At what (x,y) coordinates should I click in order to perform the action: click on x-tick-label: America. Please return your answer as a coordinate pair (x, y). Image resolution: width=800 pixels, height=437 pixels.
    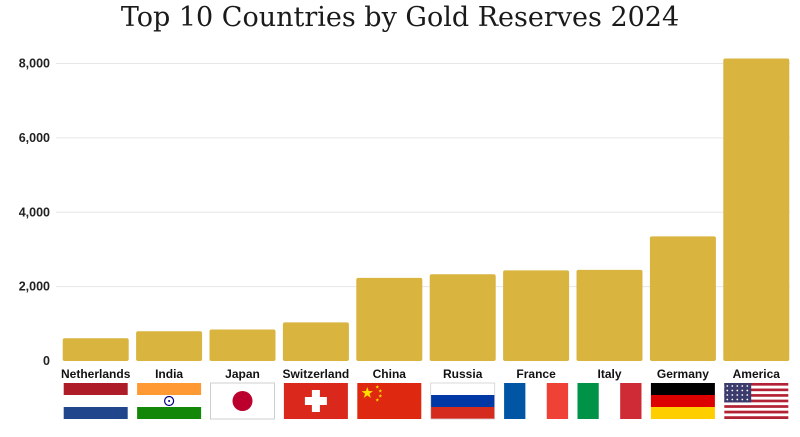
    Looking at the image, I should click on (757, 374).